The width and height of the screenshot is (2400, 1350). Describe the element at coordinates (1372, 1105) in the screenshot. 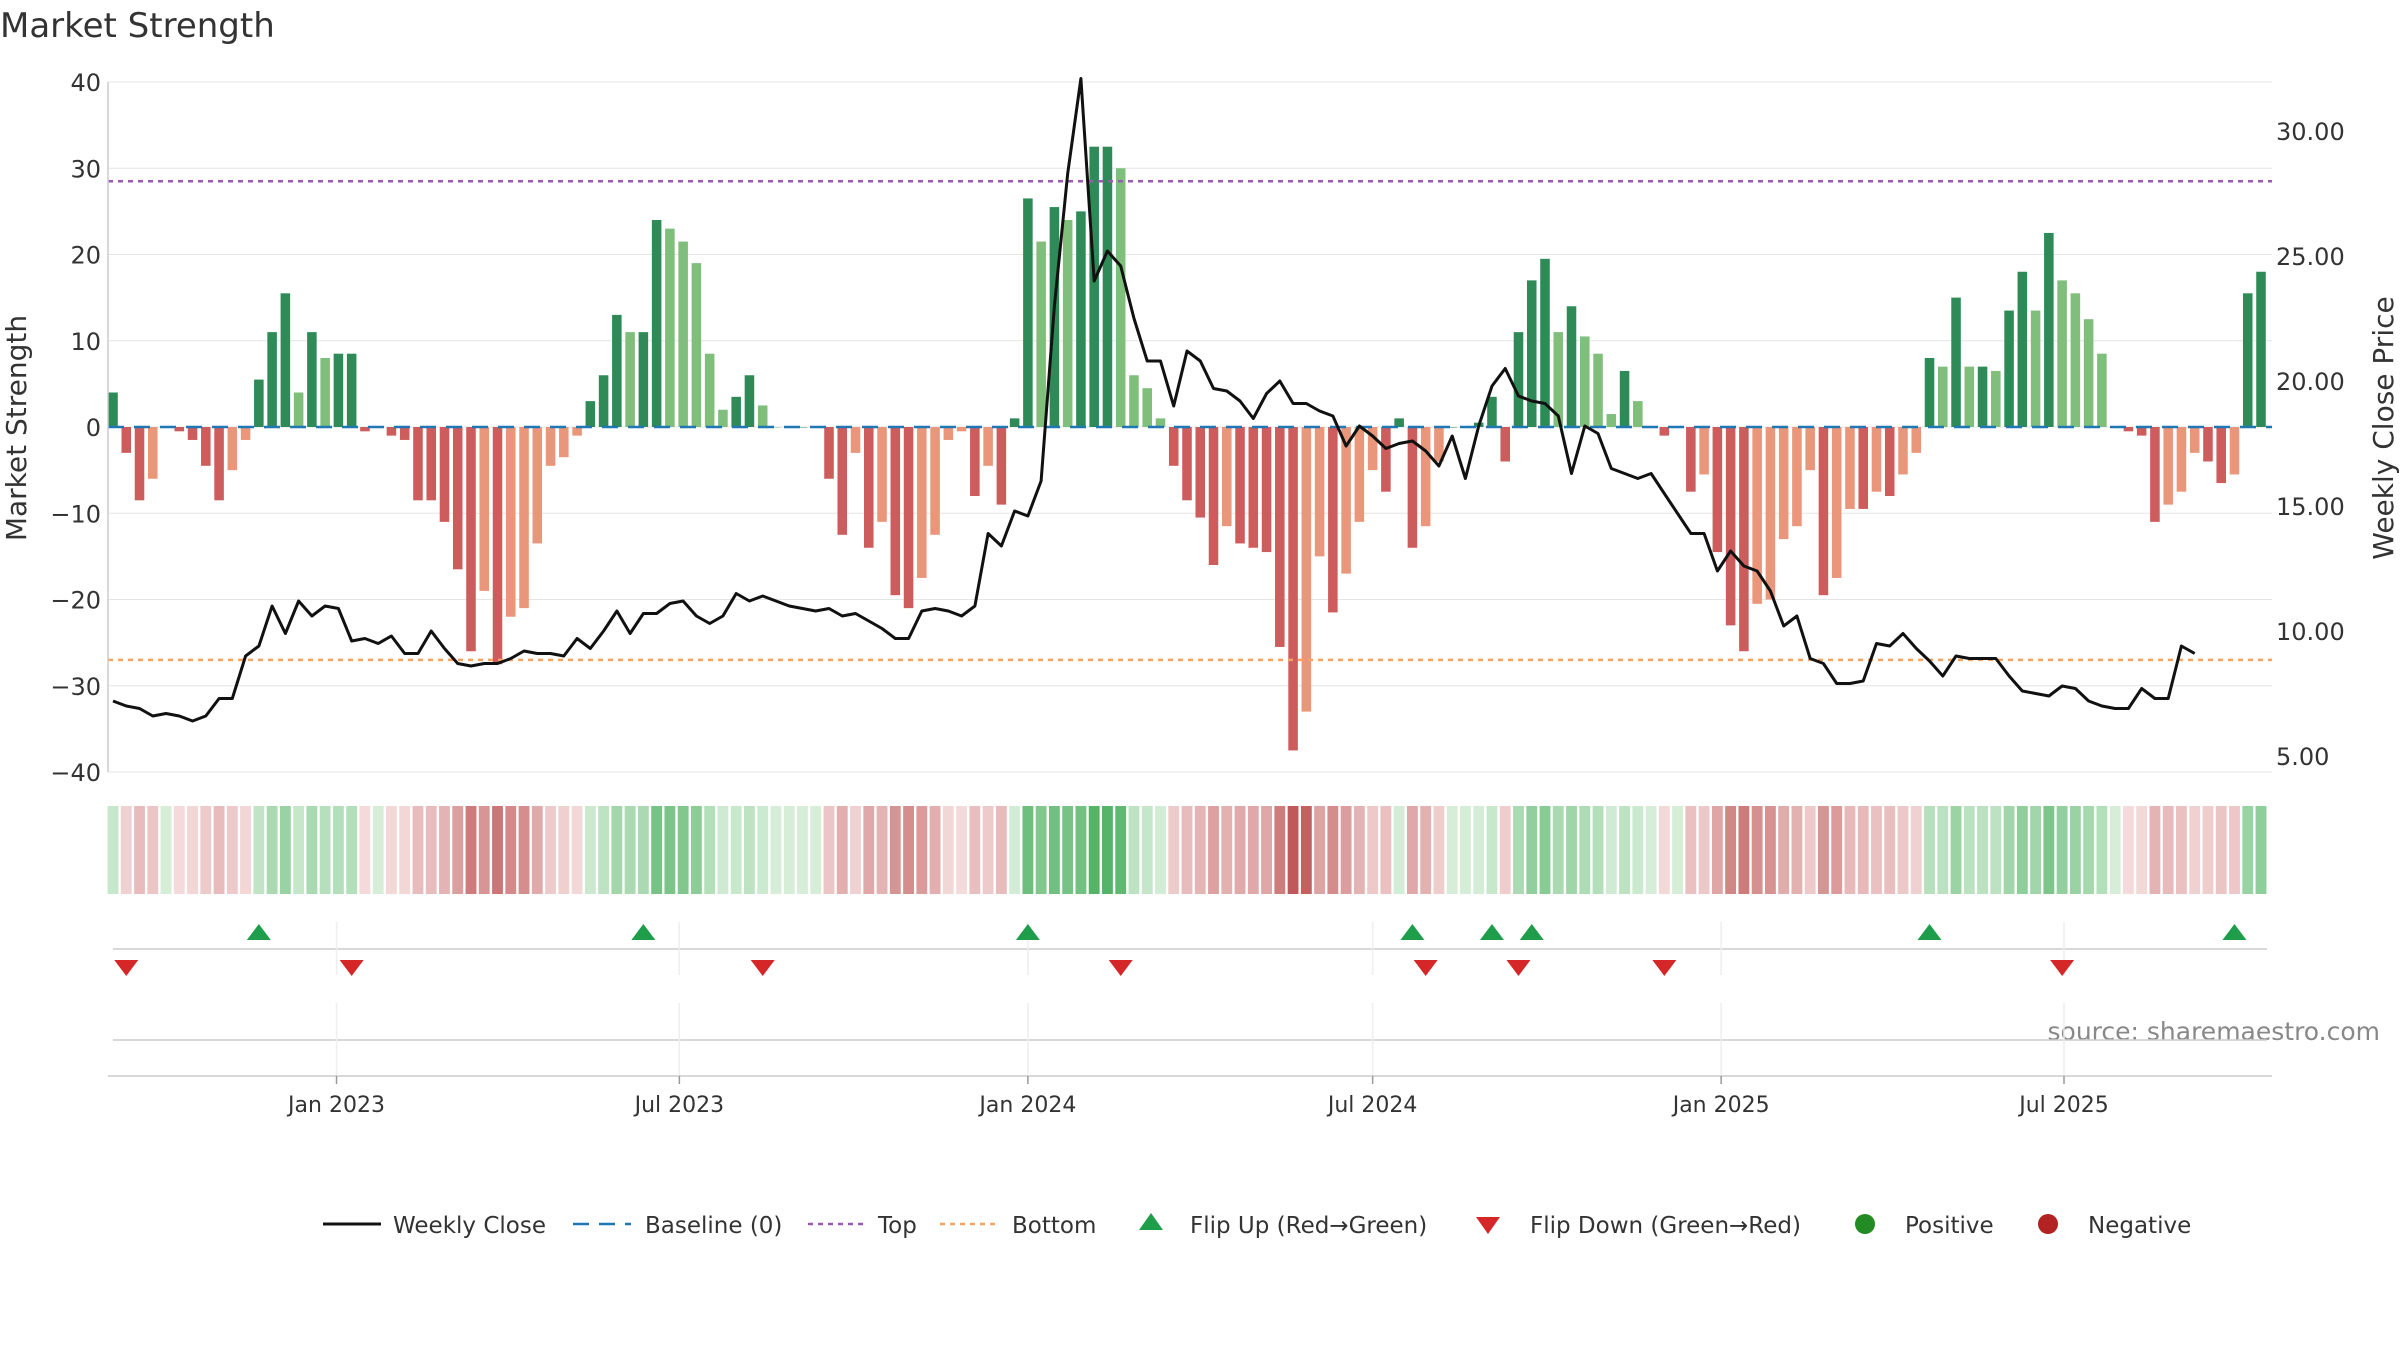

I see `x-tick-label: Jul 2024` at that location.